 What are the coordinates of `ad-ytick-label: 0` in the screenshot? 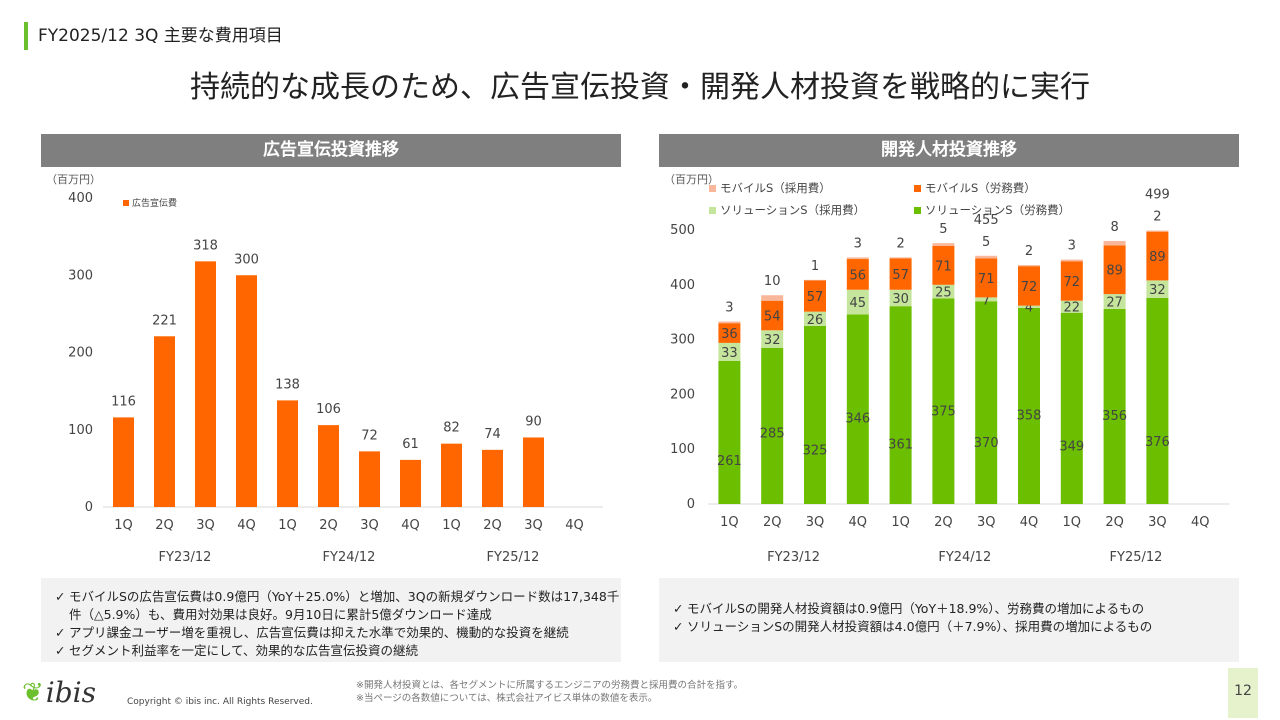 It's located at (89, 507).